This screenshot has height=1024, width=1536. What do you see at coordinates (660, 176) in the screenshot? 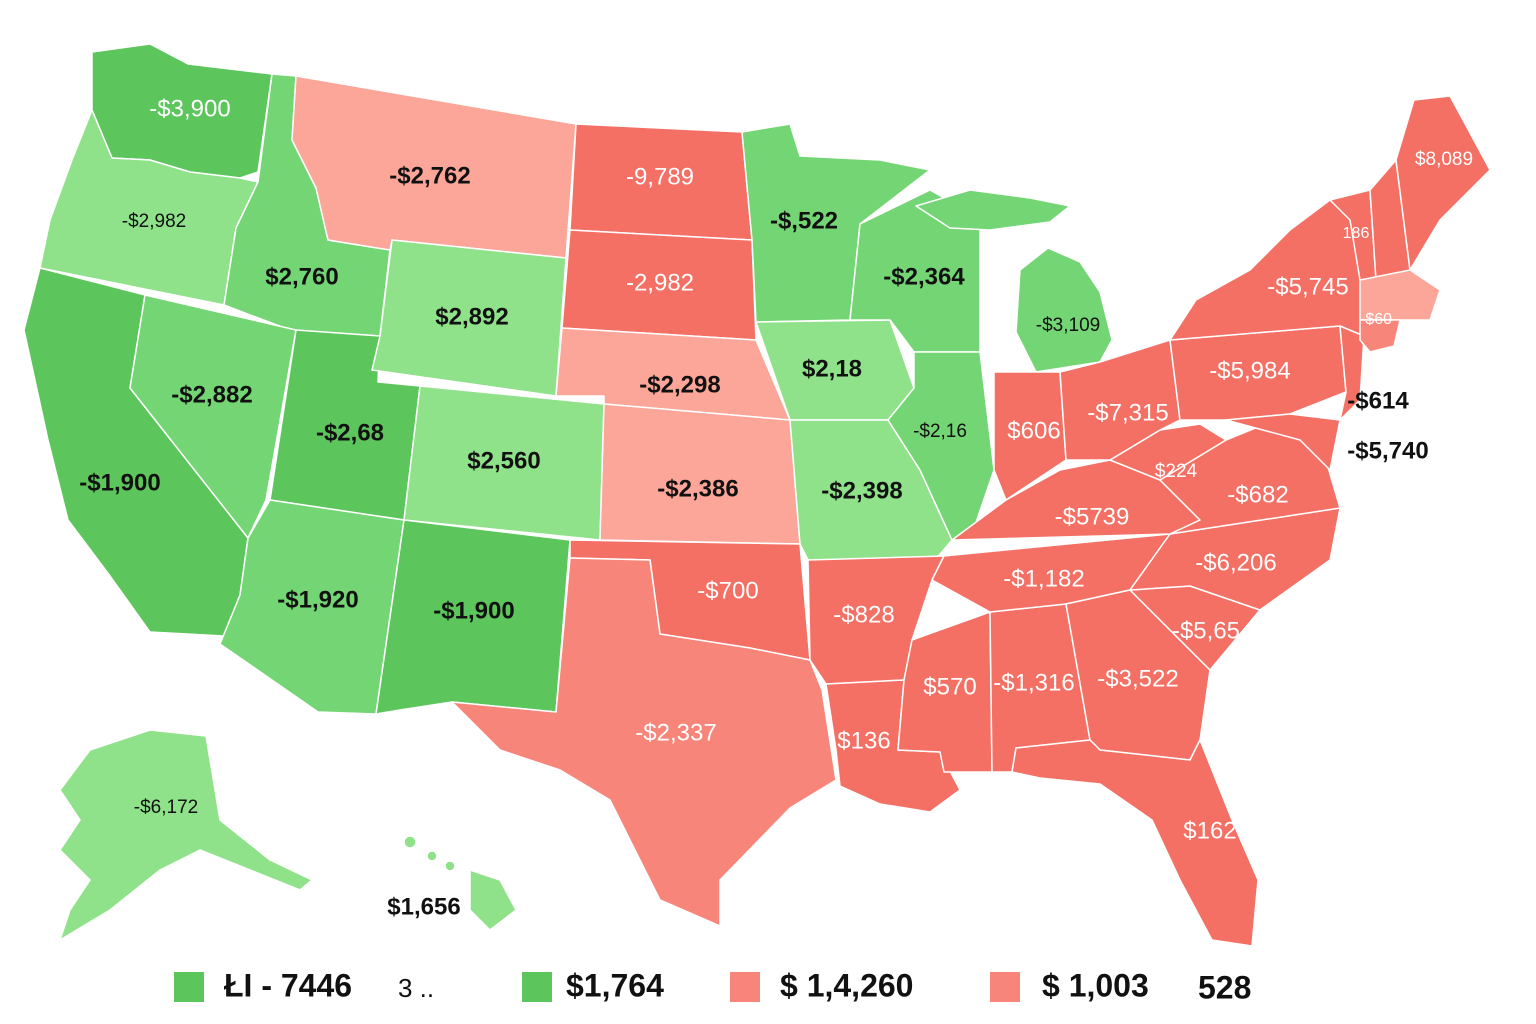
I see `label-nd: -9,789` at bounding box center [660, 176].